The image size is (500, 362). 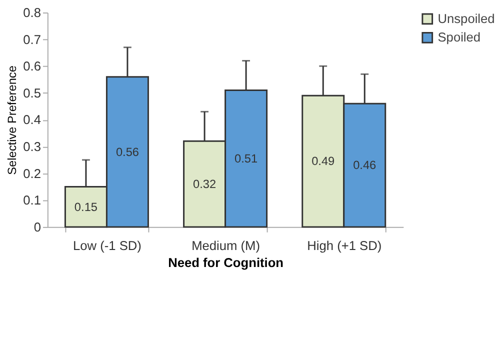 I want to click on y-tick-label: 0.7, so click(x=32, y=39).